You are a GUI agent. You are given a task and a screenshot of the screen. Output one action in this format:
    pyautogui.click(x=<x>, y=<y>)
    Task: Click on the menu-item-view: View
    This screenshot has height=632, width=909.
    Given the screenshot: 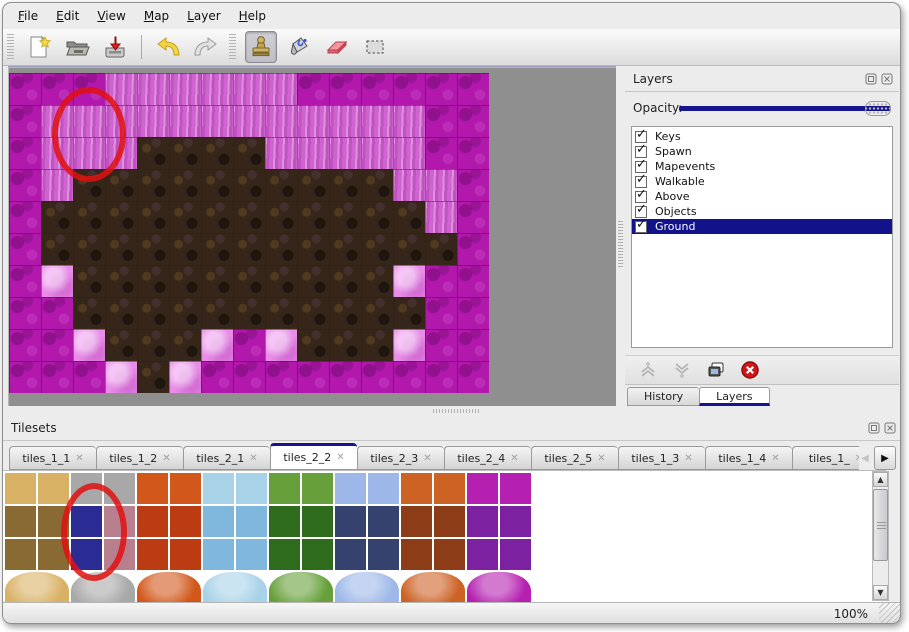 What is the action you would take?
    pyautogui.click(x=111, y=16)
    